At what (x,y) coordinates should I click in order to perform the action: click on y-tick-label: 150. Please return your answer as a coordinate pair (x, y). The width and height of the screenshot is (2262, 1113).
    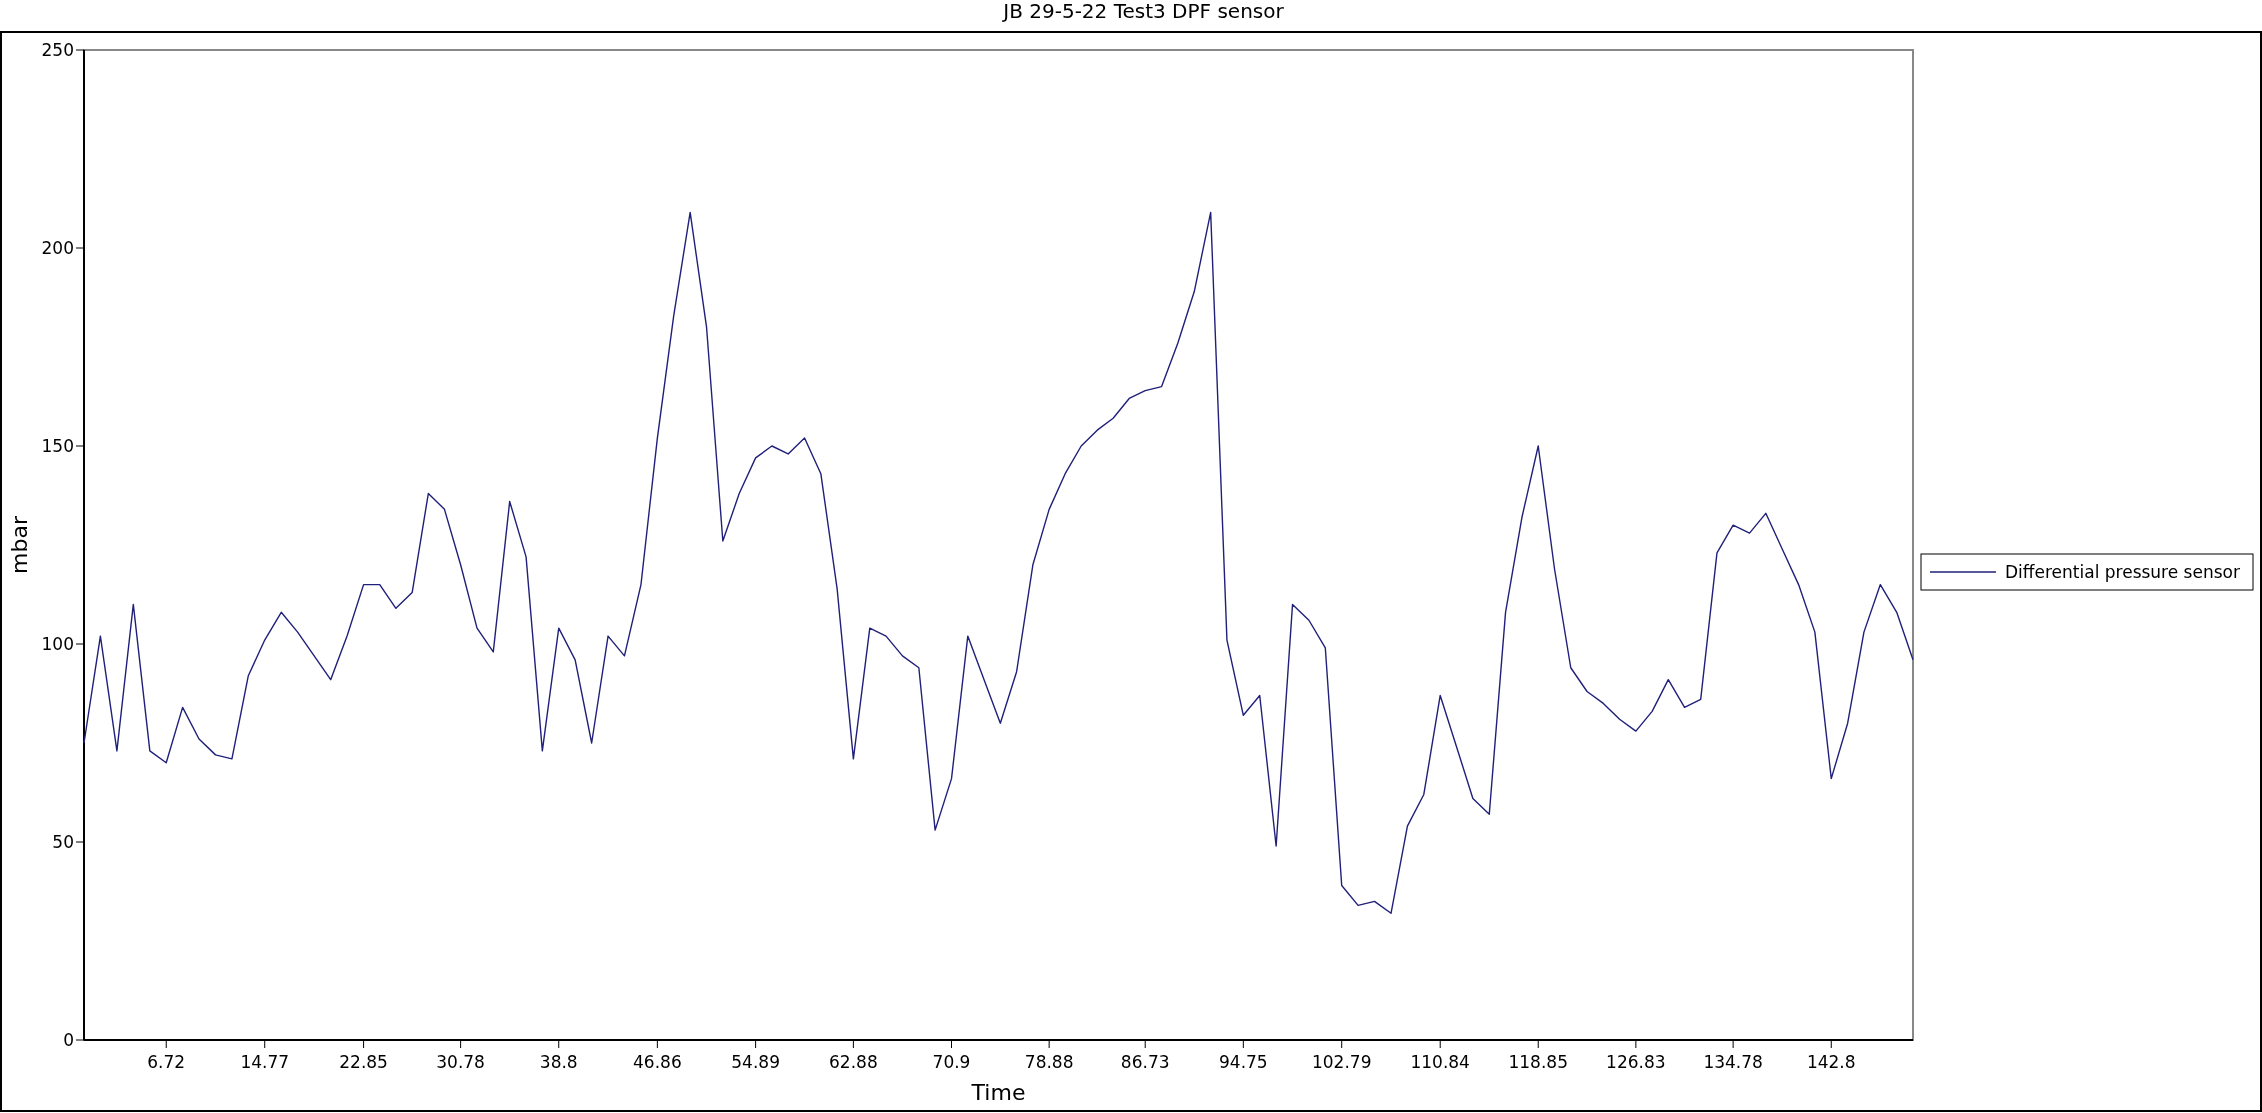
    Looking at the image, I should click on (57, 445).